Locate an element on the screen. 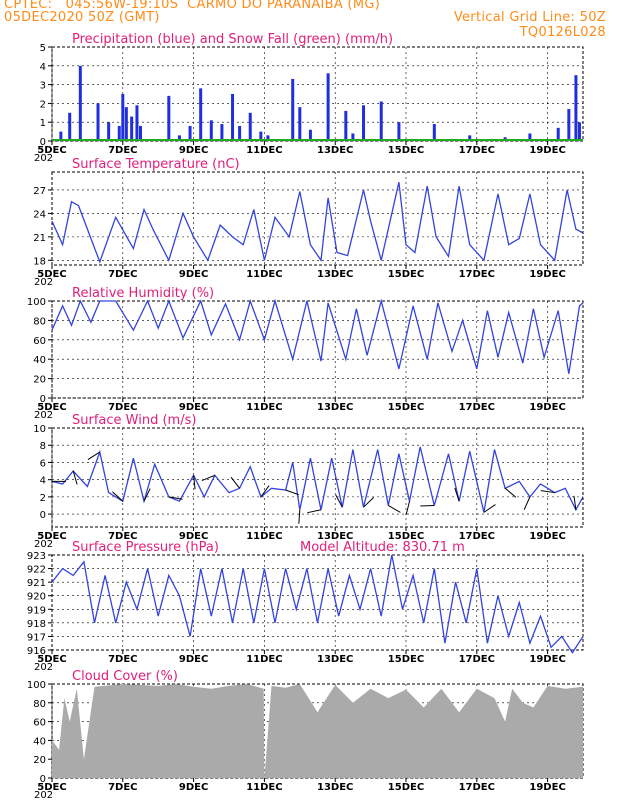 The width and height of the screenshot is (618, 800). y-tick-label: 27 is located at coordinates (39, 191).